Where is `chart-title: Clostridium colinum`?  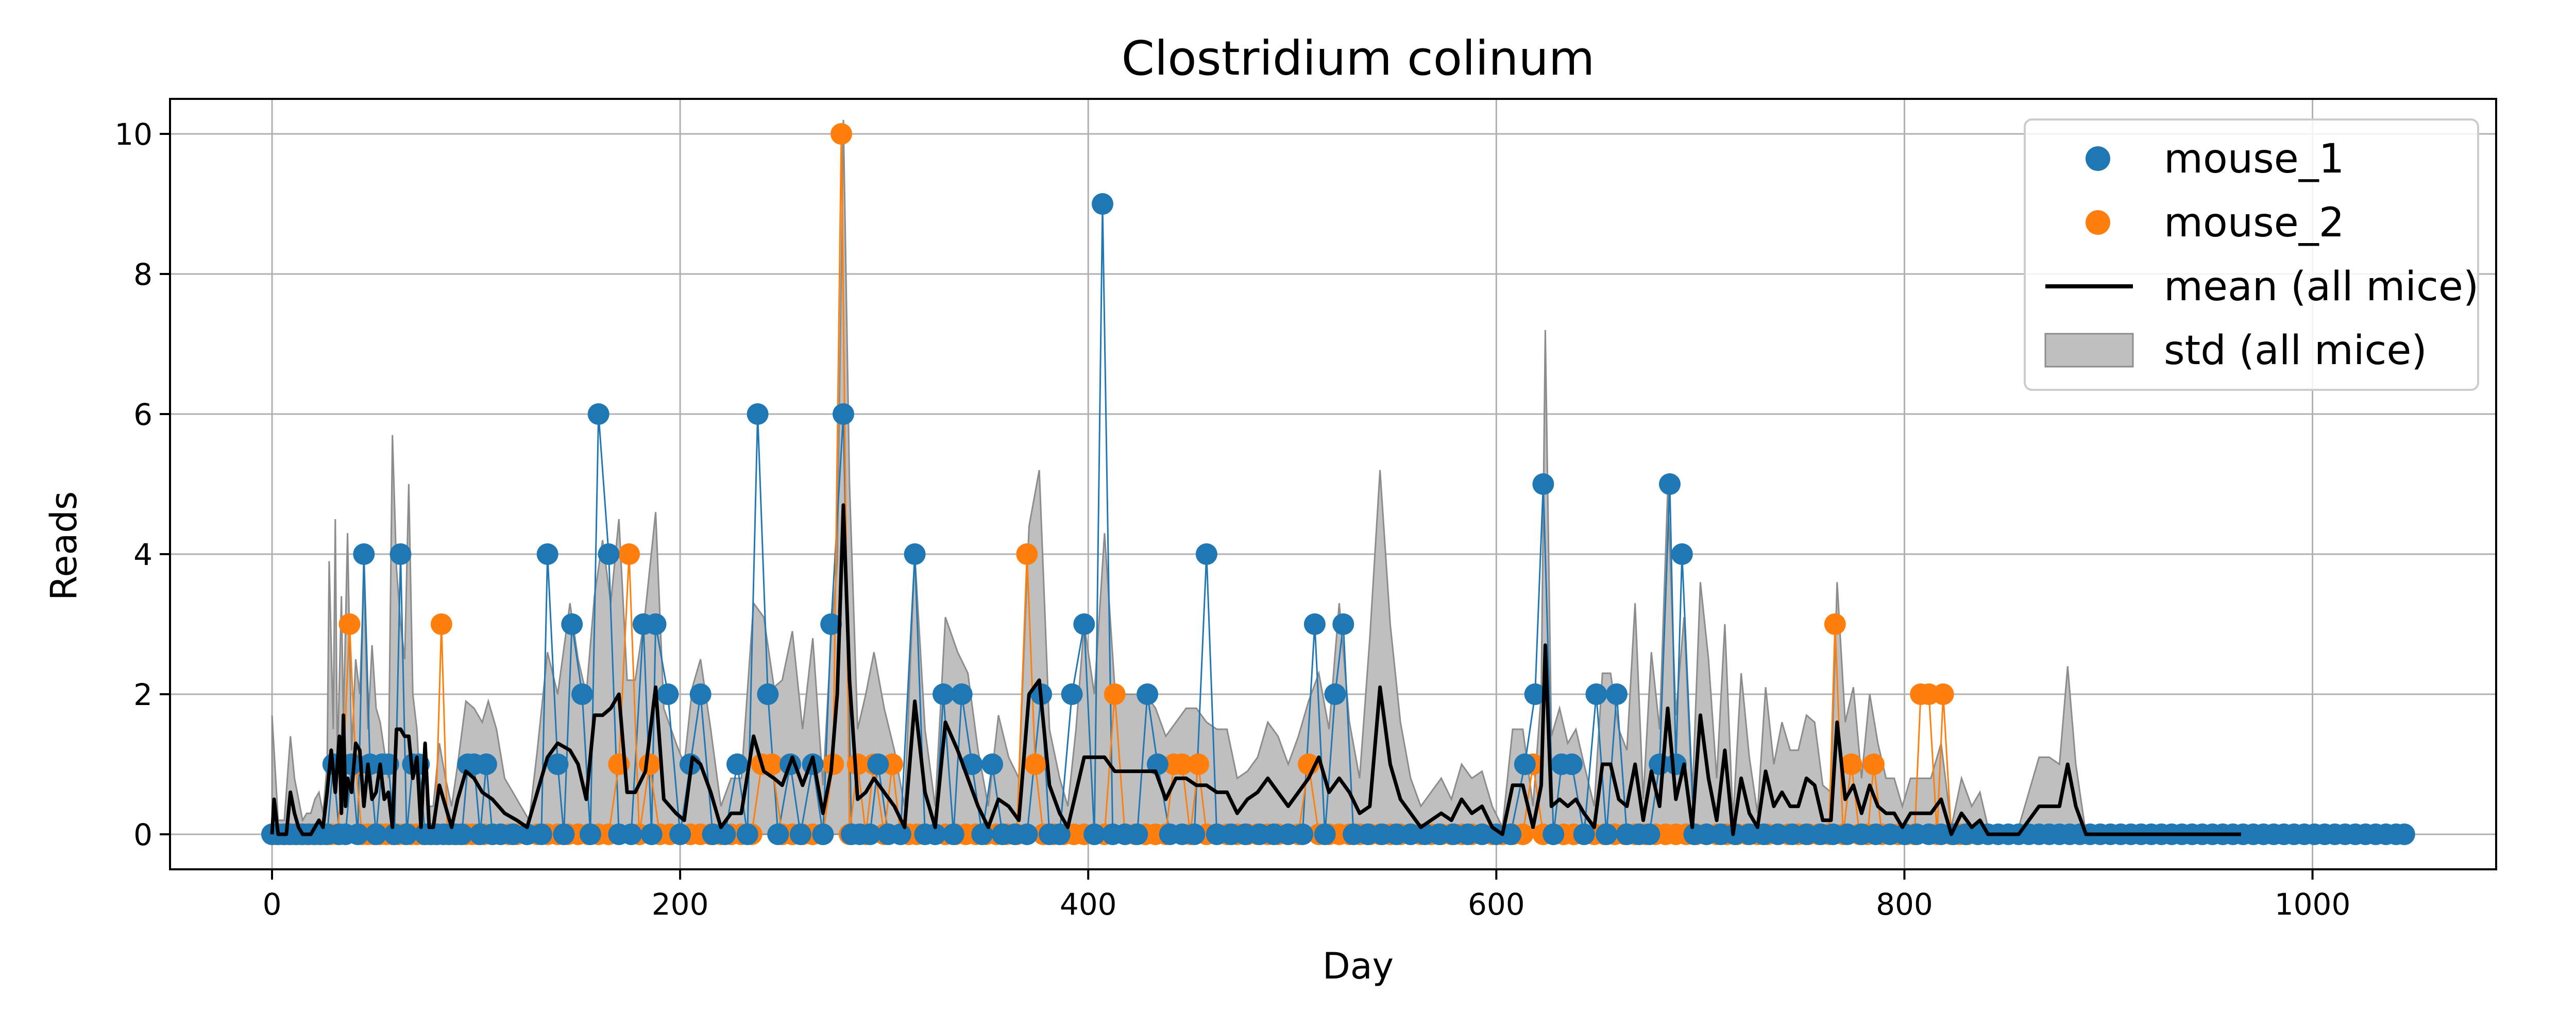
chart-title: Clostridium colinum is located at coordinates (1358, 58).